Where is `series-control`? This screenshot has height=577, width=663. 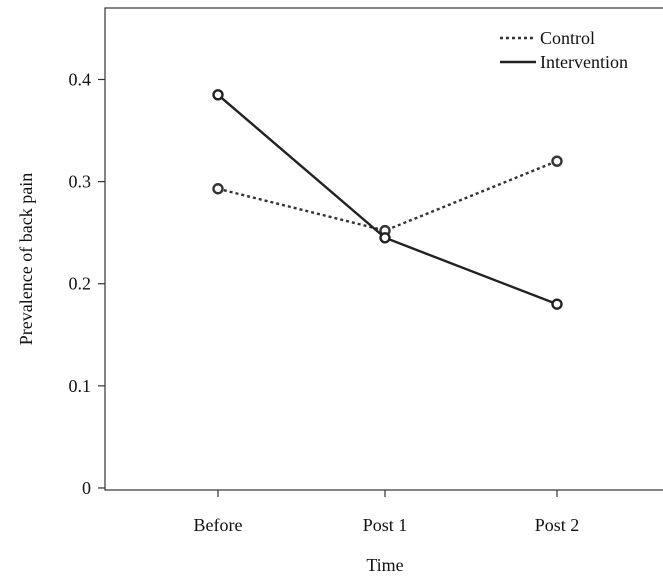
series-control is located at coordinates (387, 196).